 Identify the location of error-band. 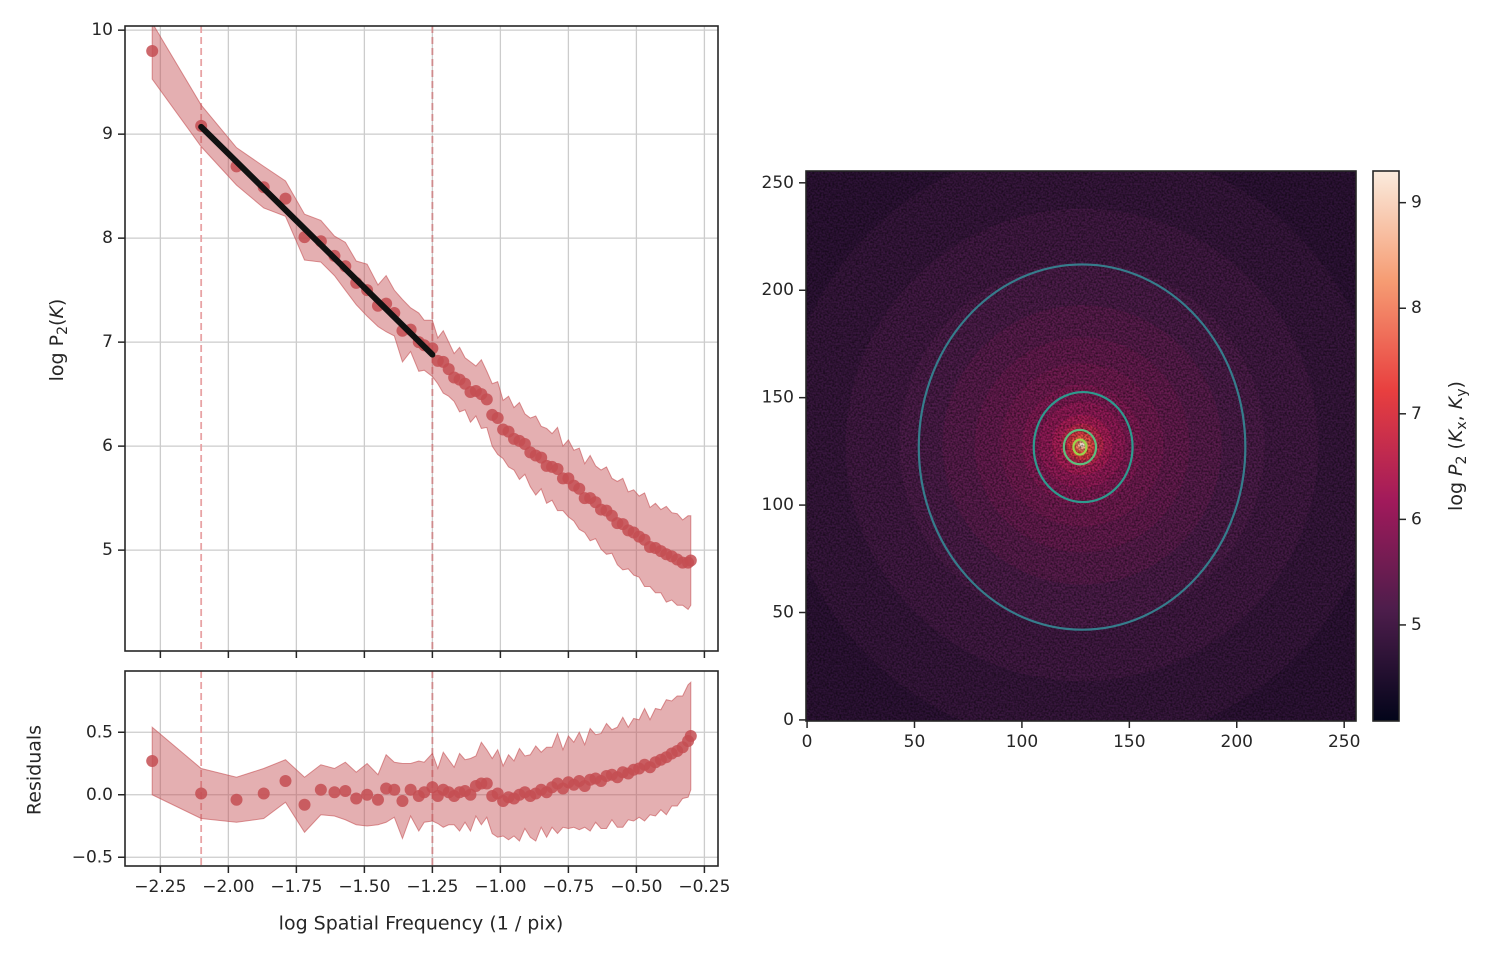
(421, 761).